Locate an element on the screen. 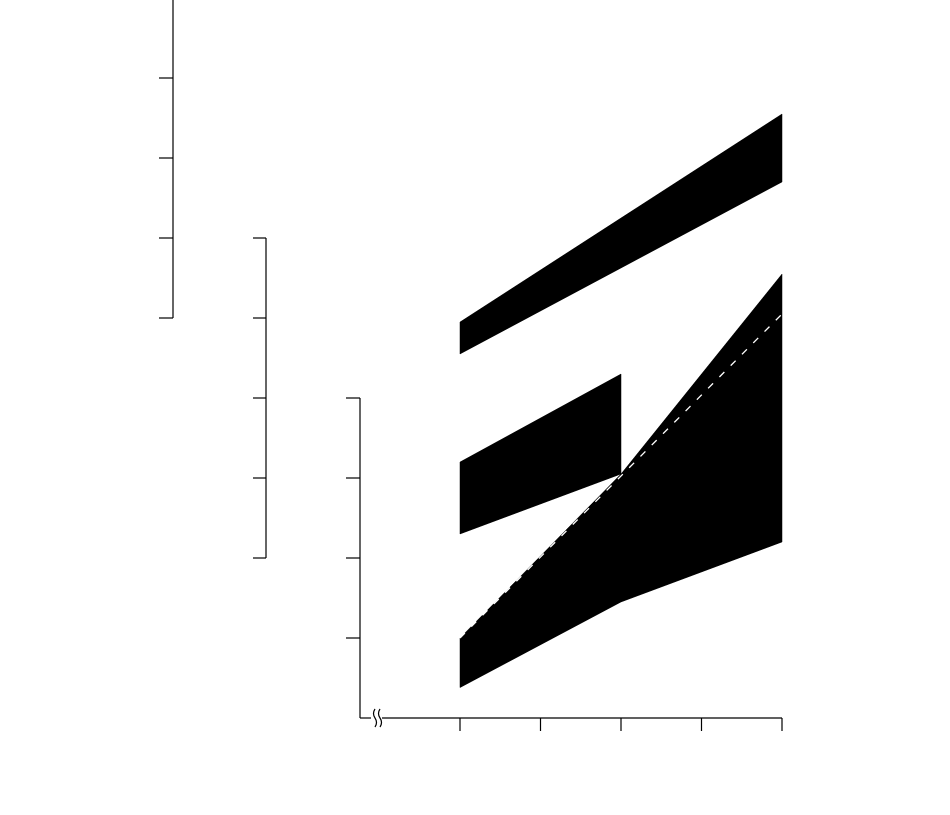 This screenshot has height=815, width=950. x-axis-break-left is located at coordinates (375, 718).